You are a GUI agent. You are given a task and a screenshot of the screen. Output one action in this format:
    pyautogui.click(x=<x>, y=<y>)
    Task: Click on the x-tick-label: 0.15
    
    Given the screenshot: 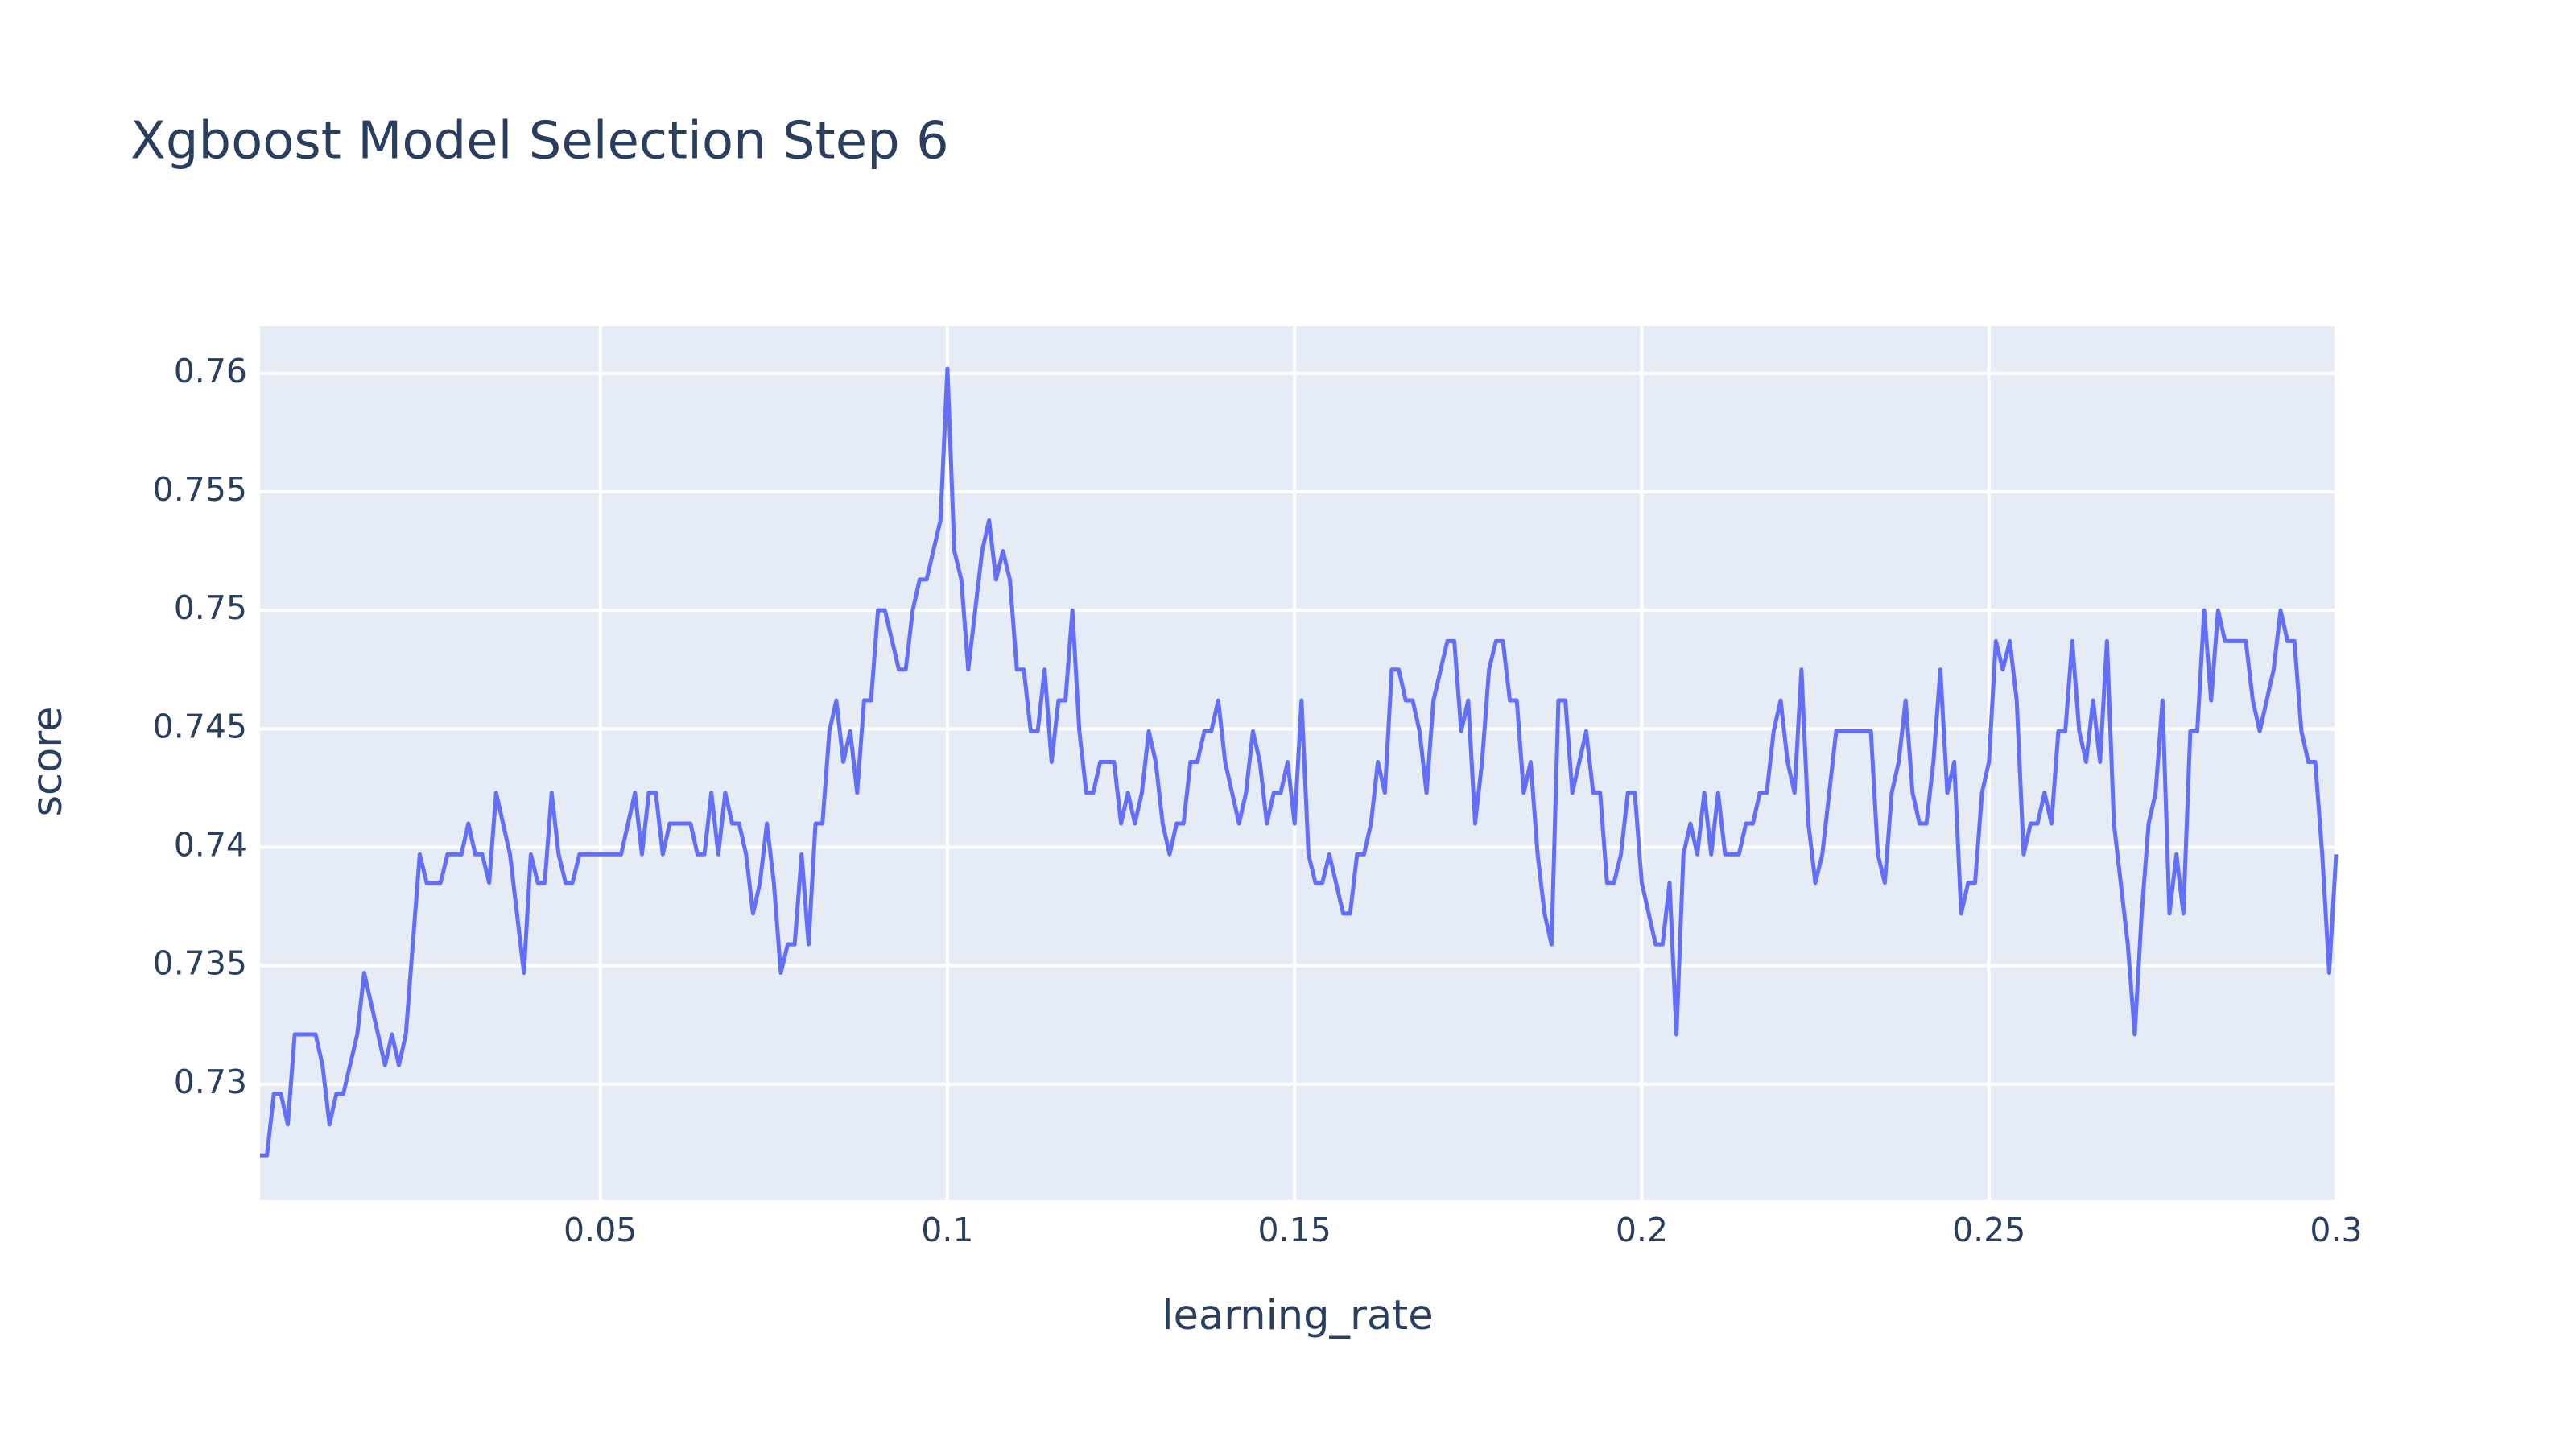 What is the action you would take?
    pyautogui.click(x=1294, y=1230)
    